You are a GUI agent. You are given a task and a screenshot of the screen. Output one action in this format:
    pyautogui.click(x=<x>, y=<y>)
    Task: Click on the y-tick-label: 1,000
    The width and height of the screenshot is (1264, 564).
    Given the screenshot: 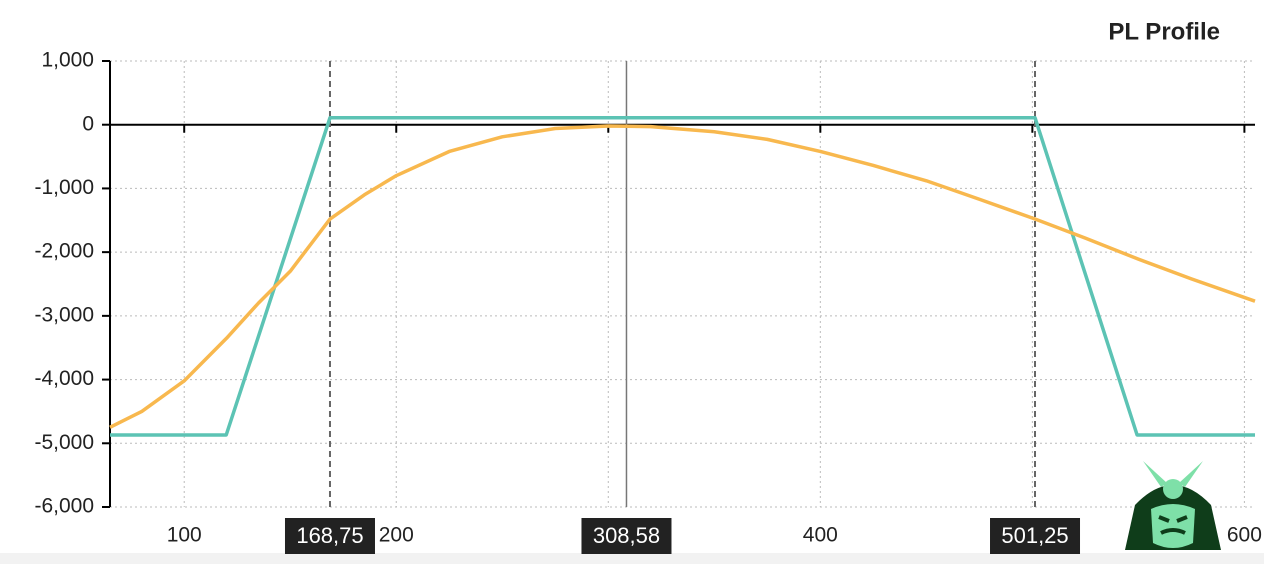 What is the action you would take?
    pyautogui.click(x=67, y=60)
    